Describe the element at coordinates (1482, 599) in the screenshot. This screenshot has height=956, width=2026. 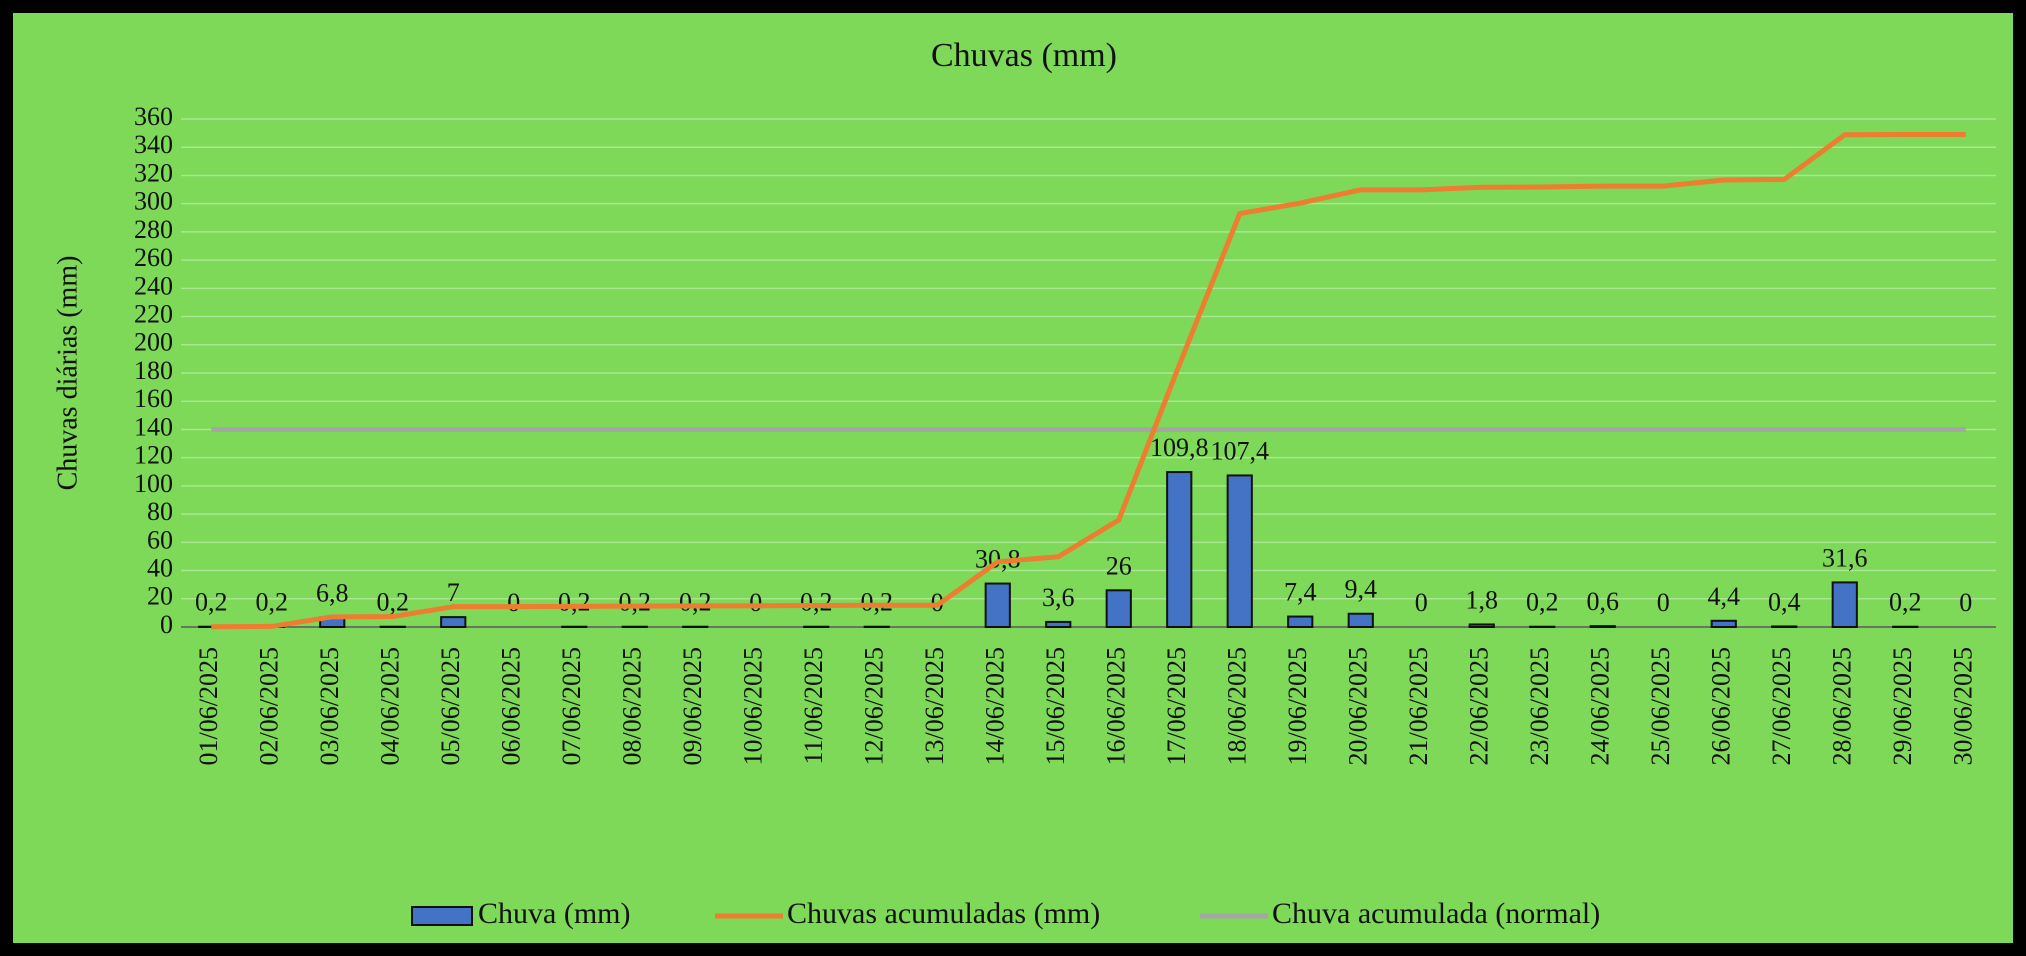
I see `data-label: 1,8` at that location.